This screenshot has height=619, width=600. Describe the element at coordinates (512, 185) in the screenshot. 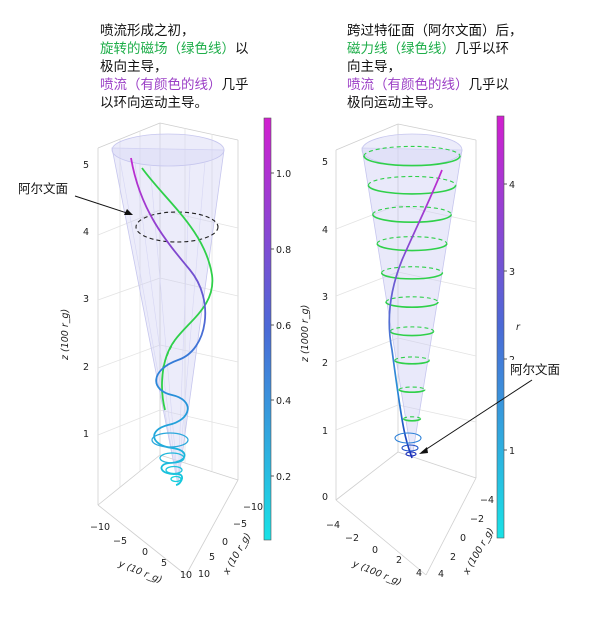

I see `right-colorbar-tick: 4` at that location.